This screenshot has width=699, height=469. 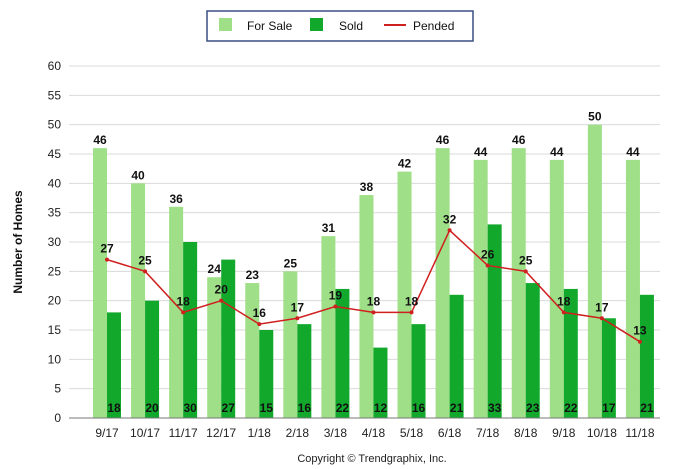 What do you see at coordinates (433, 26) in the screenshot?
I see `legend-label-pended: Pended` at bounding box center [433, 26].